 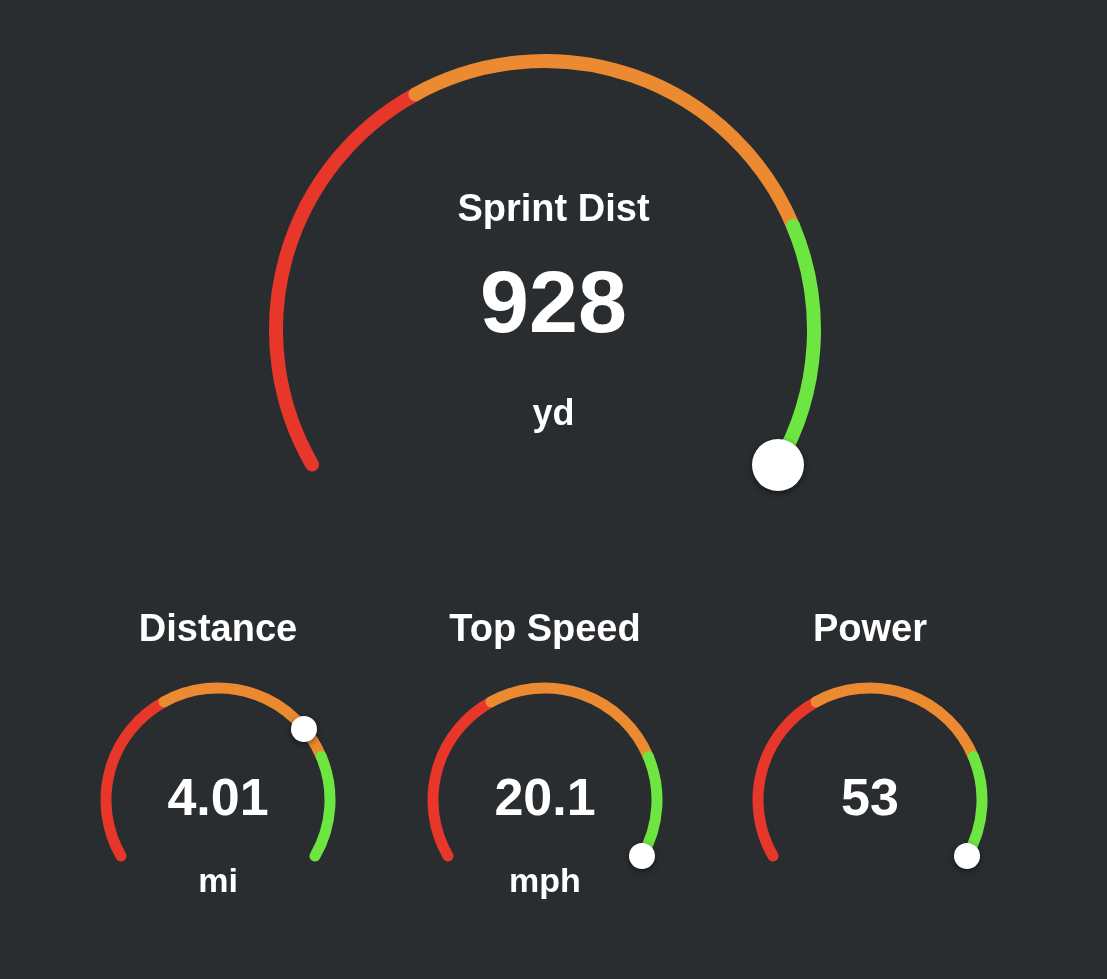 What do you see at coordinates (218, 796) in the screenshot?
I see `data-label: 4.01` at bounding box center [218, 796].